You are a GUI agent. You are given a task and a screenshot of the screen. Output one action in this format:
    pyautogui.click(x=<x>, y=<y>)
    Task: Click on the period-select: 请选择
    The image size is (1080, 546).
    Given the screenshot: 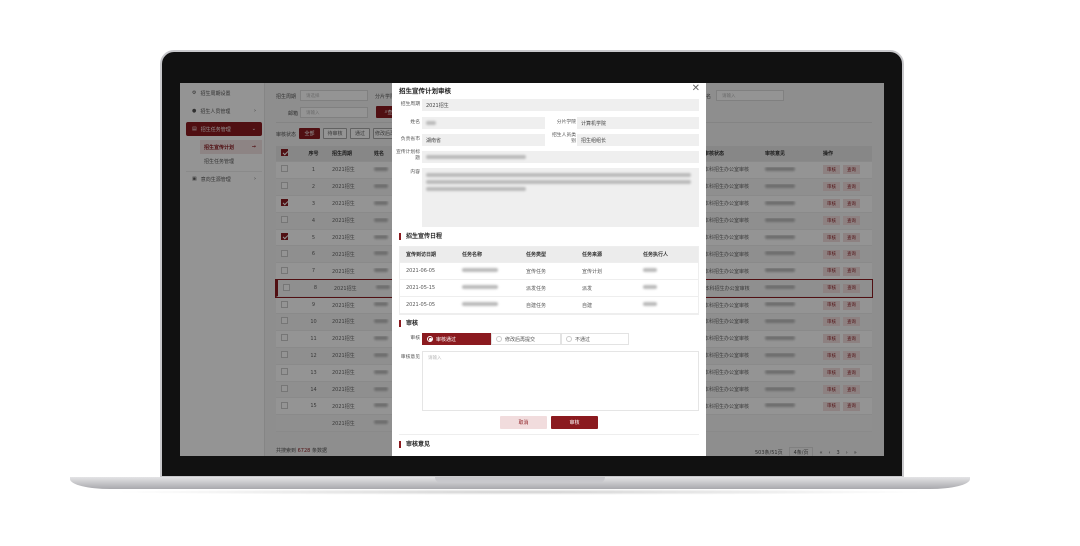 What is the action you would take?
    pyautogui.click(x=334, y=95)
    